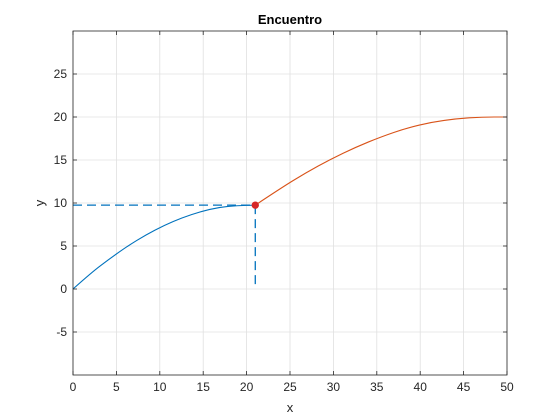 The height and width of the screenshot is (420, 560). I want to click on x-tick-label: 40, so click(421, 387).